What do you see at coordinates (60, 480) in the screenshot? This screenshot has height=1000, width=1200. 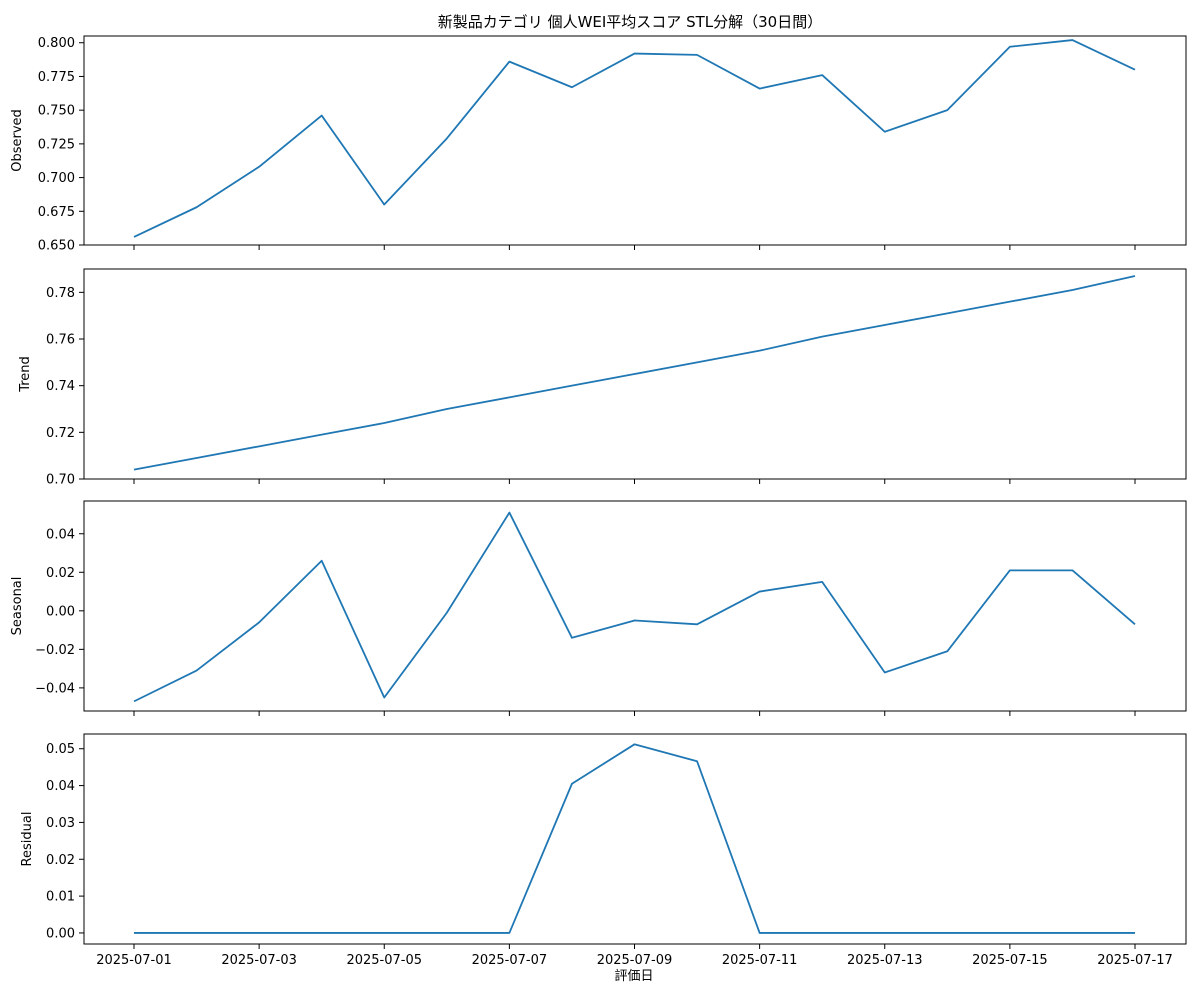 I see `y-tick-label: 0.70` at bounding box center [60, 480].